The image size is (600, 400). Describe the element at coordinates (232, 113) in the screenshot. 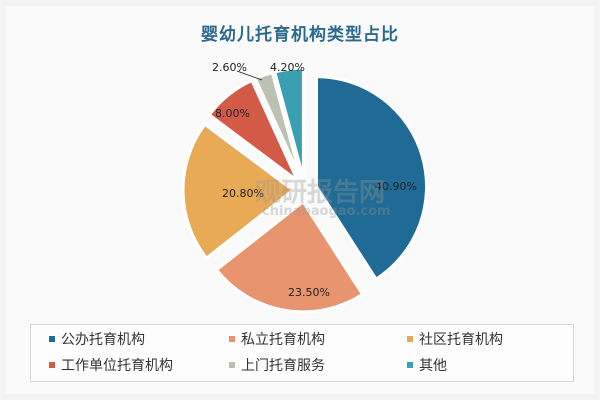

I see `slice-label: 8.00%` at that location.